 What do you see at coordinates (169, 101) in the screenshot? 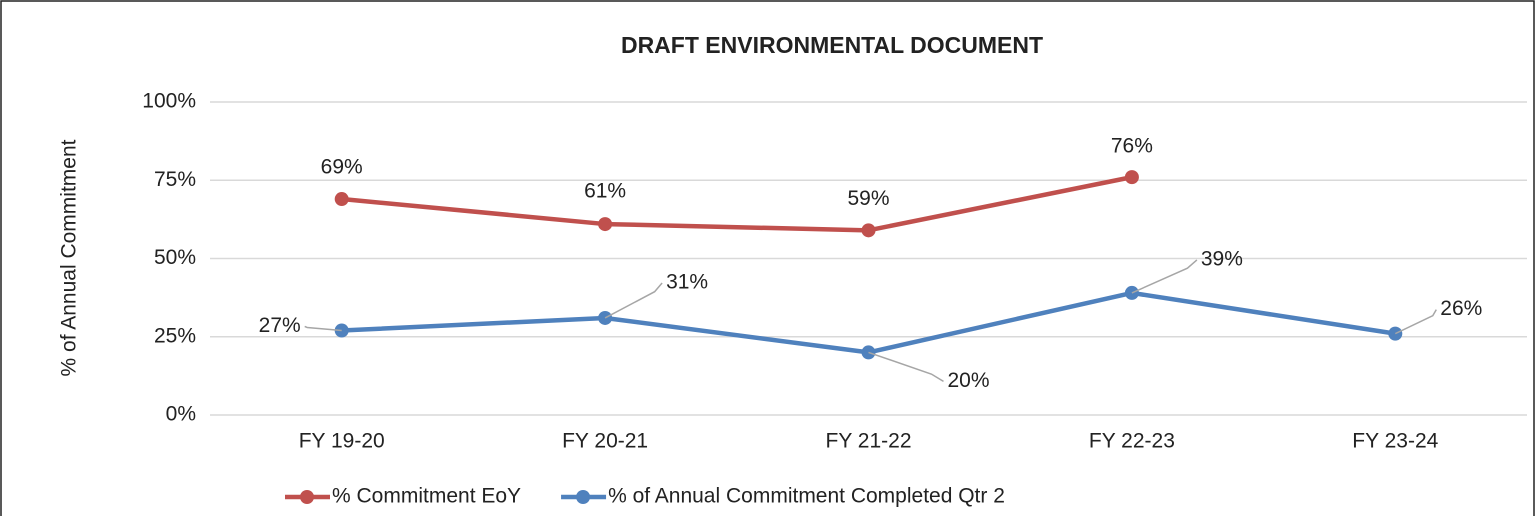
I see `y-tick-label: 100%` at bounding box center [169, 101].